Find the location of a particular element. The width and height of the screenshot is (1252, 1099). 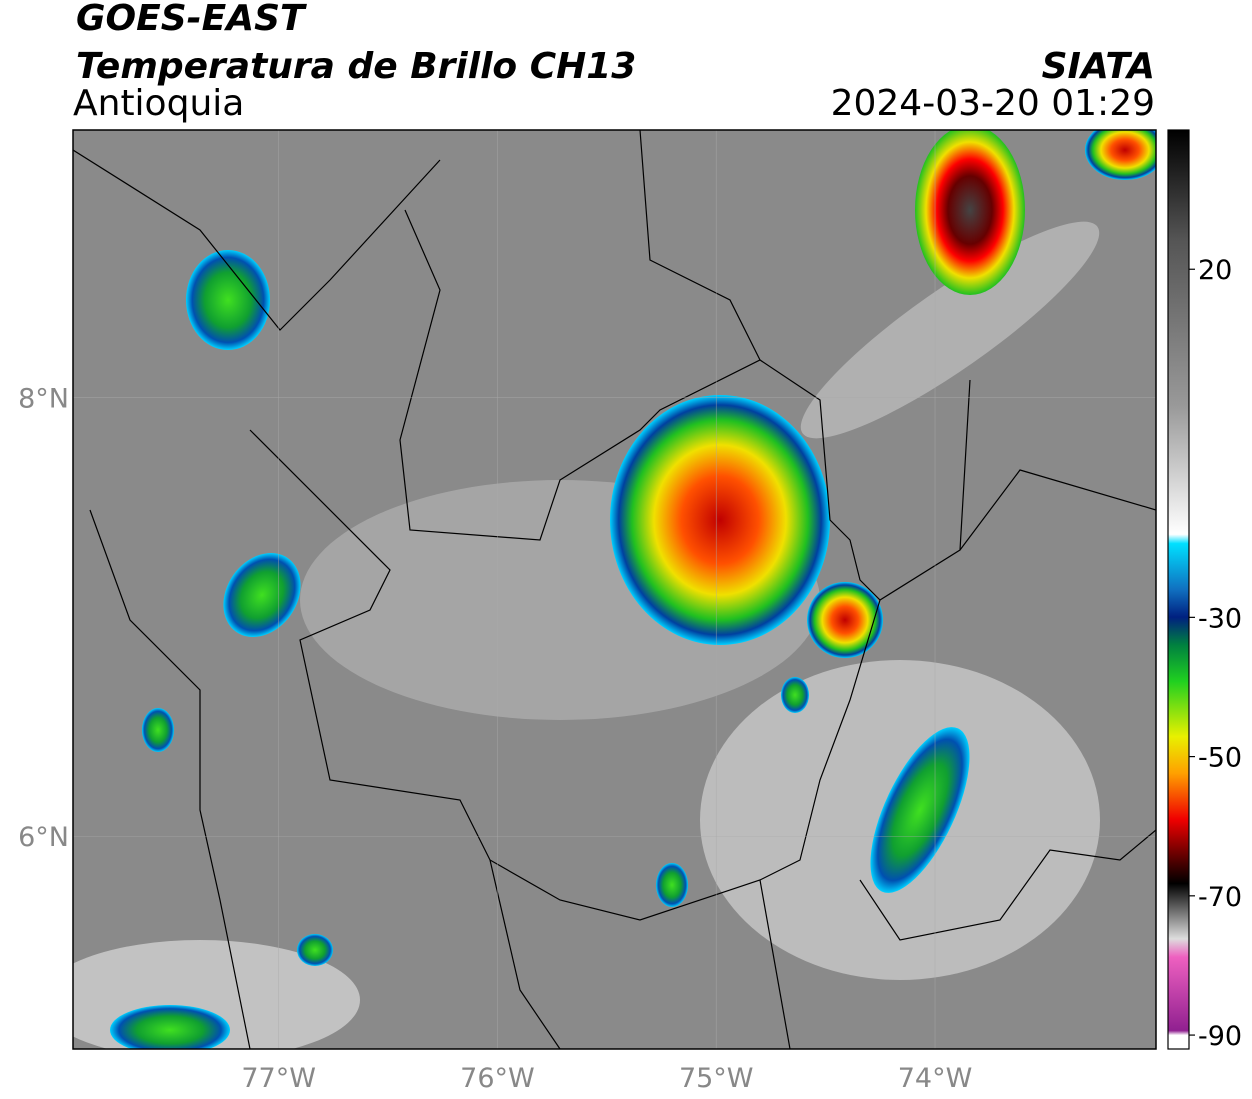

colorbar-label: -50 is located at coordinates (1220, 758).